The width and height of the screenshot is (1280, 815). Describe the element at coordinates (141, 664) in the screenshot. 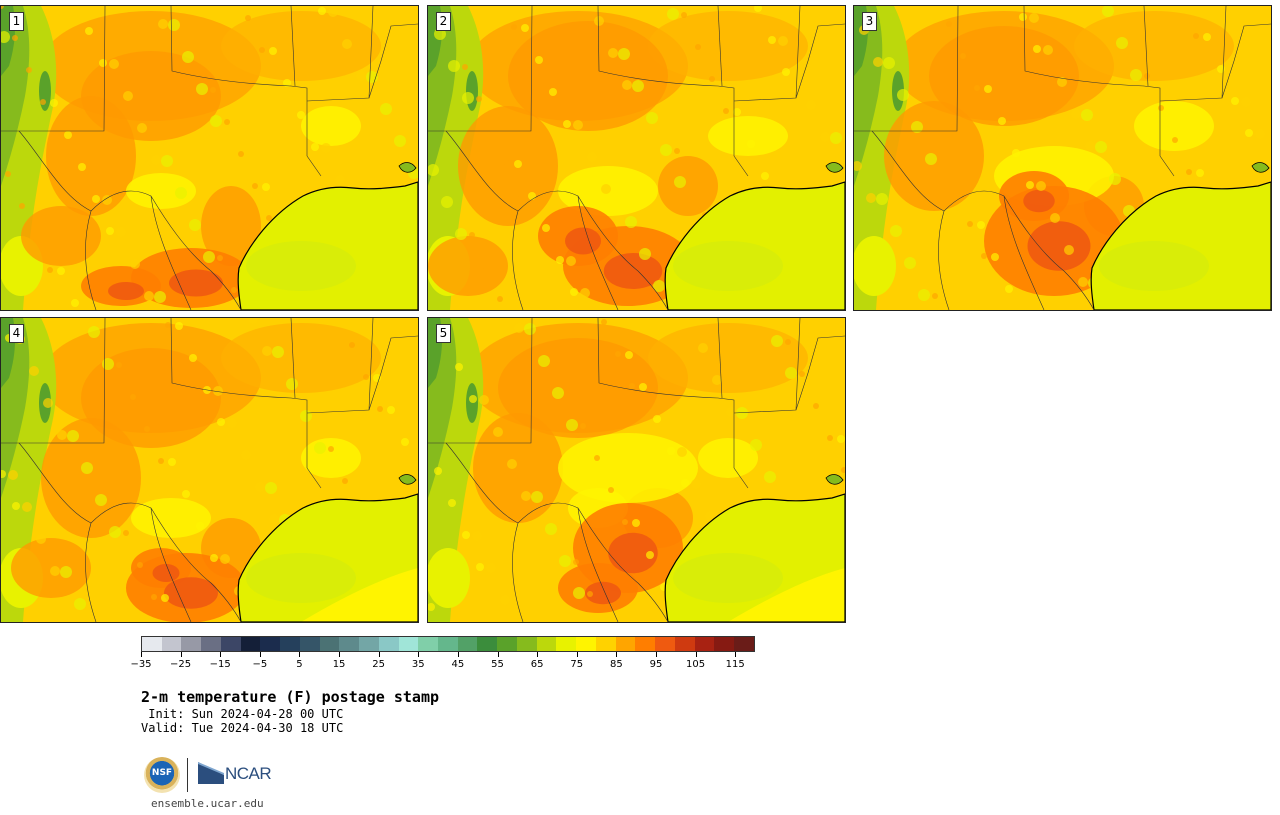

I see `colorbar-tick-label: −35` at that location.